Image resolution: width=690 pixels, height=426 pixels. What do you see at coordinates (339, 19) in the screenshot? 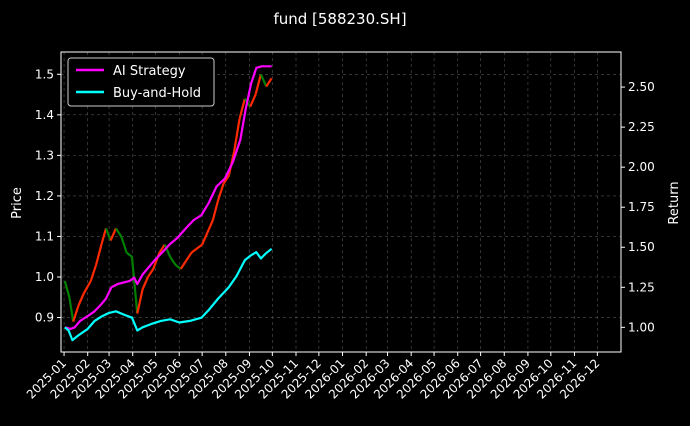
I see `chart-title: fund [588230.SH]` at bounding box center [339, 19].